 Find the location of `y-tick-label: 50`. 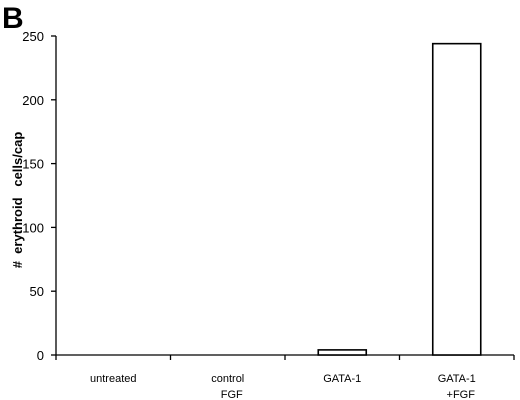

y-tick-label: 50 is located at coordinates (37, 291).